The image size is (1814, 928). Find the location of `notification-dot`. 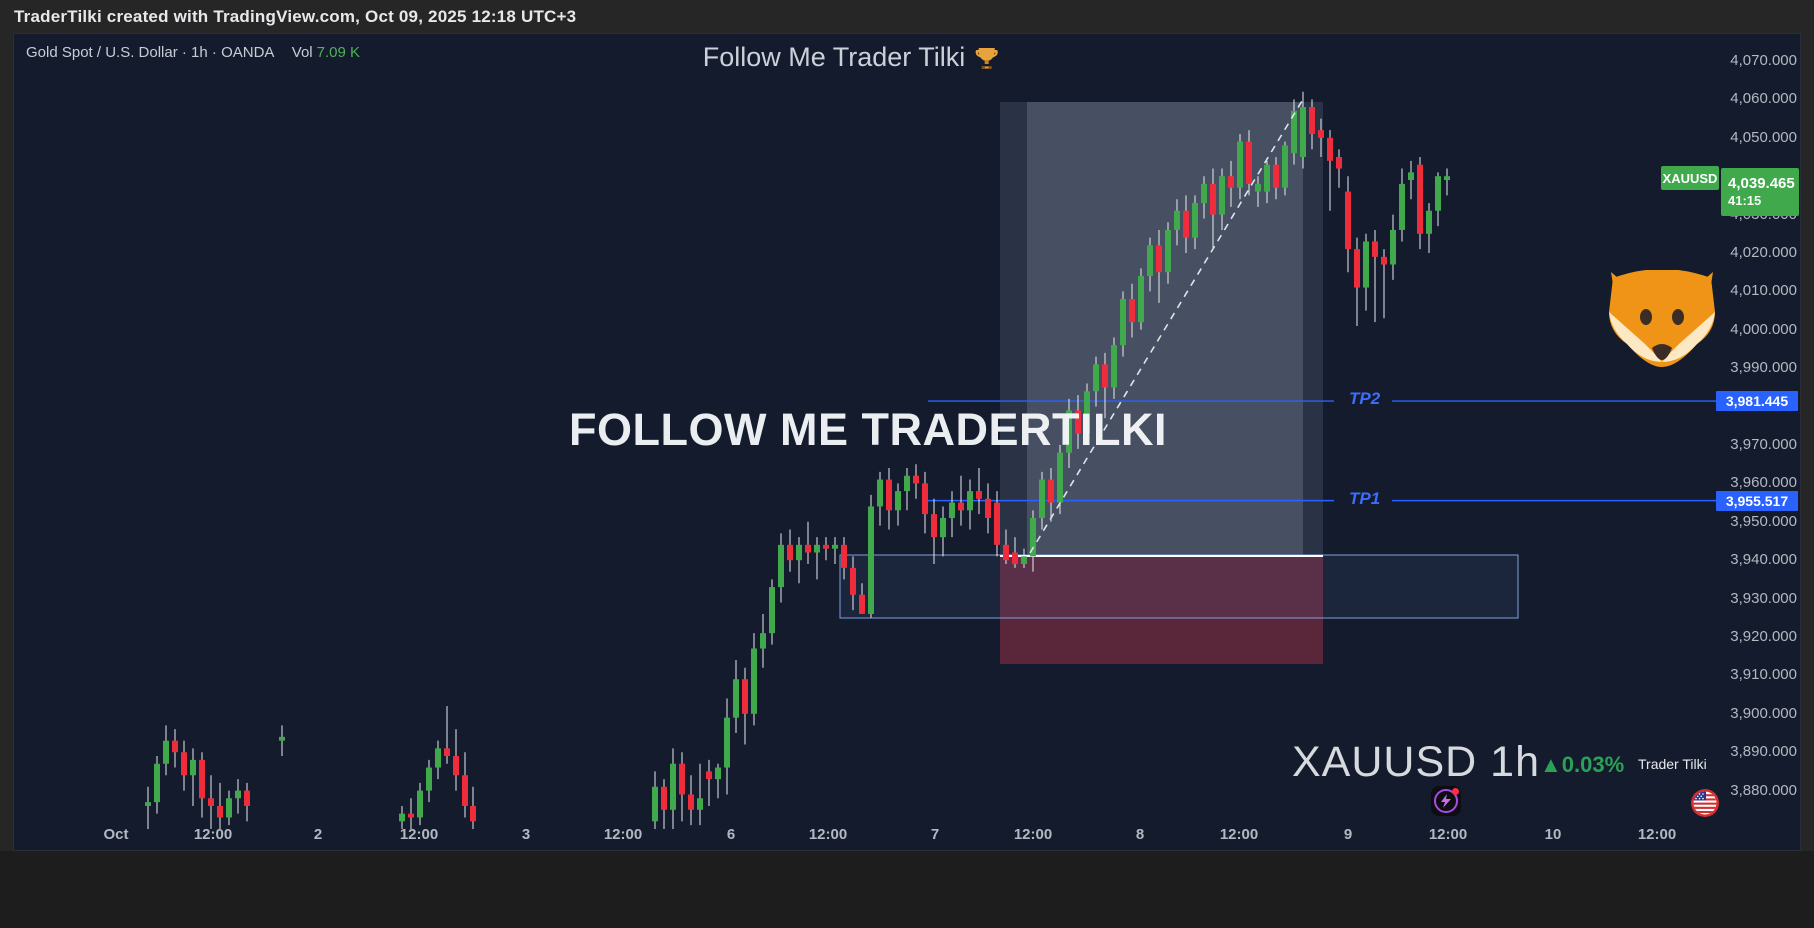

notification-dot is located at coordinates (1455, 791).